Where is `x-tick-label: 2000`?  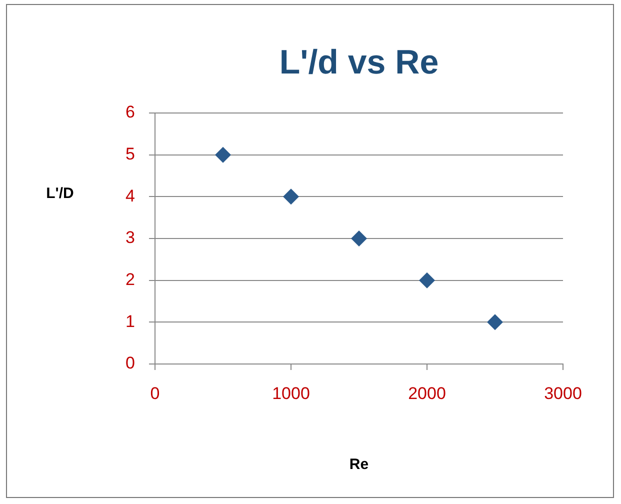 x-tick-label: 2000 is located at coordinates (427, 393).